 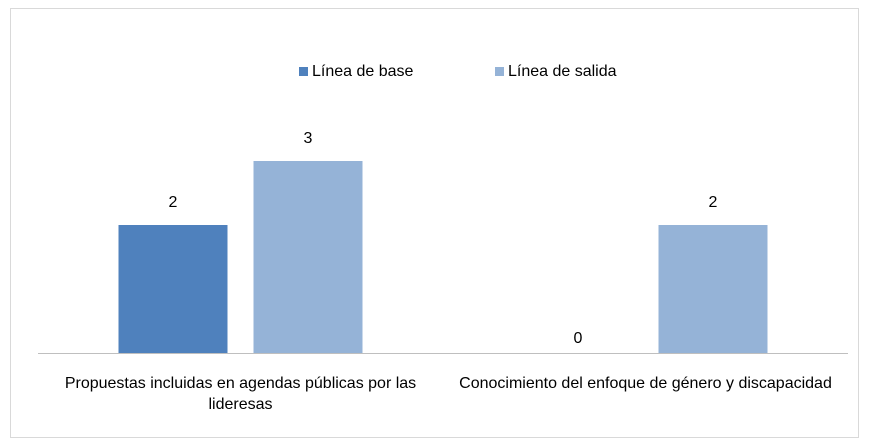 What do you see at coordinates (562, 71) in the screenshot?
I see `legend-label: Línea de salida` at bounding box center [562, 71].